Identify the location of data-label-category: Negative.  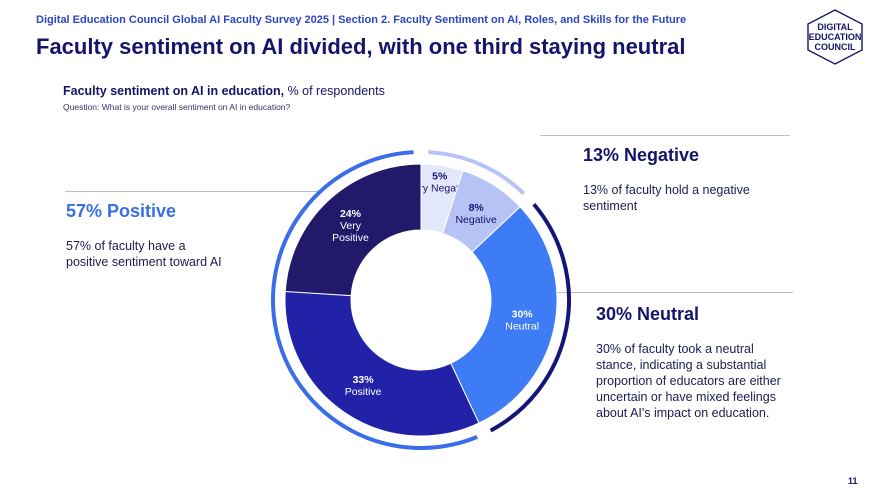
(476, 220).